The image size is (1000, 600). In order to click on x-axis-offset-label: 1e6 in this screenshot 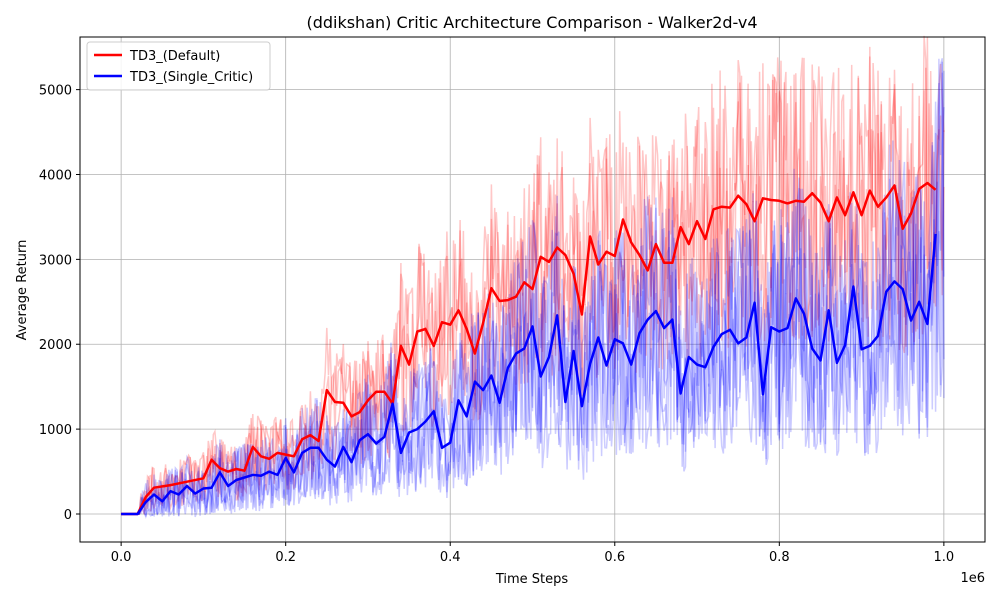, I will do `click(972, 578)`.